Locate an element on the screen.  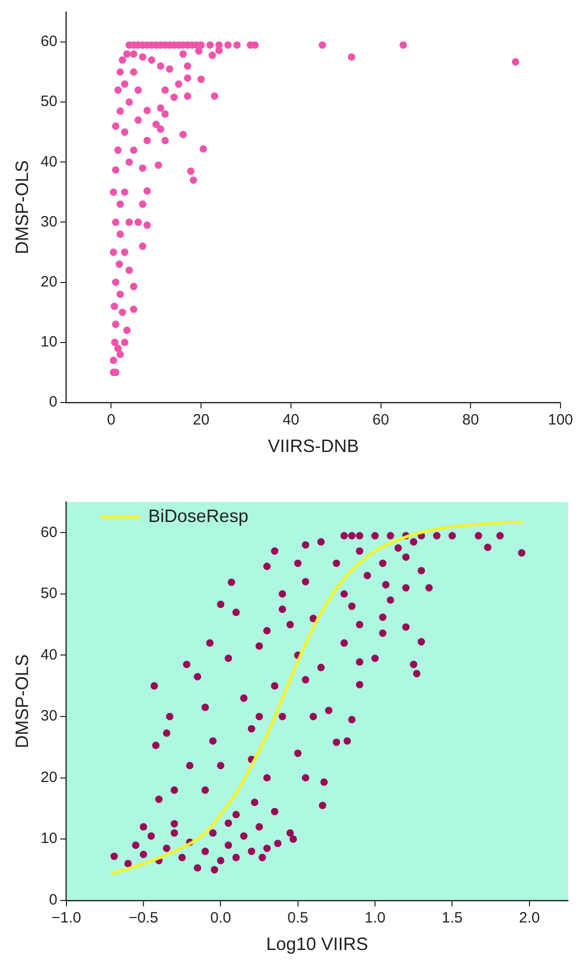
x-axis-title: Log10 VIIRS is located at coordinates (317, 944).